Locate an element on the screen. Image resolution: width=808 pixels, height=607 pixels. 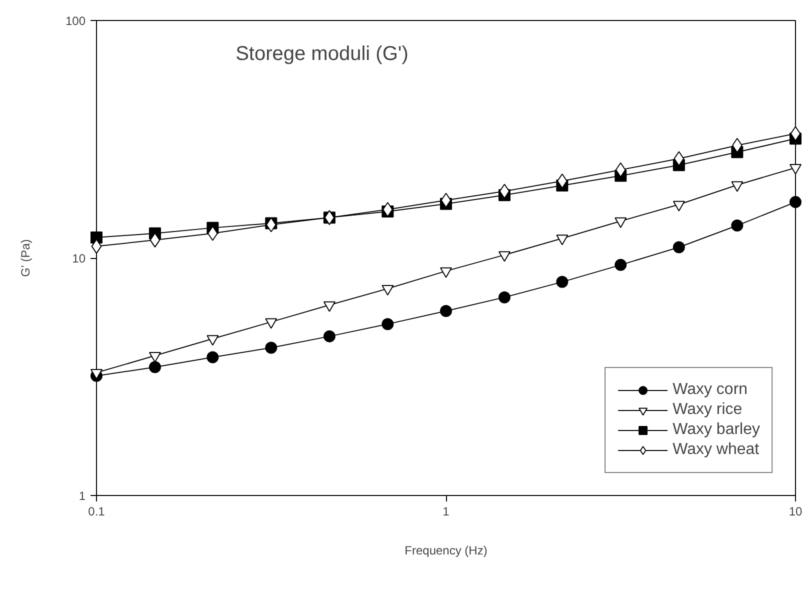
x-tick-label: 10 is located at coordinates (795, 511).